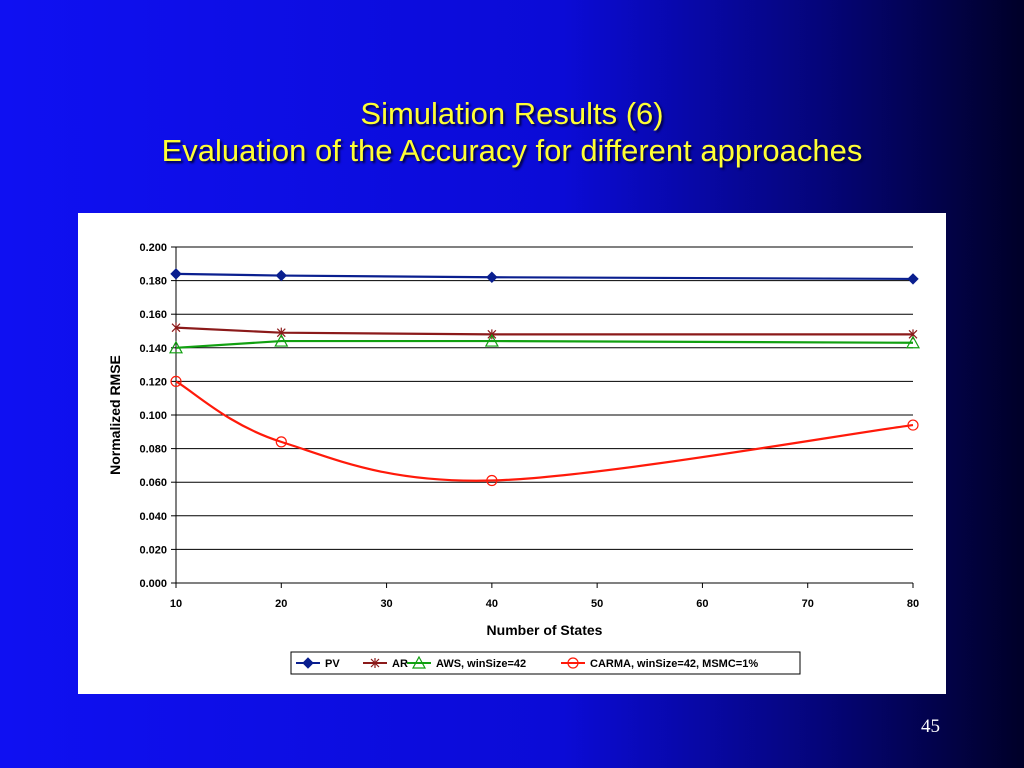 The image size is (1024, 768). Describe the element at coordinates (153, 416) in the screenshot. I see `y-tick-label: 0.100` at that location.